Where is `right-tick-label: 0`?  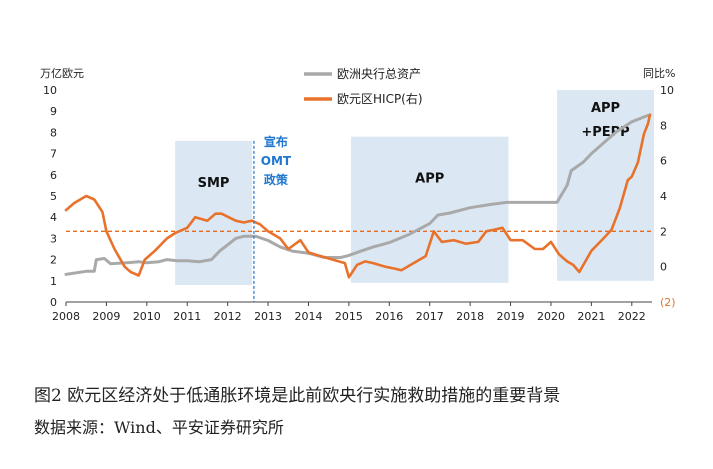 right-tick-label: 0 is located at coordinates (663, 267).